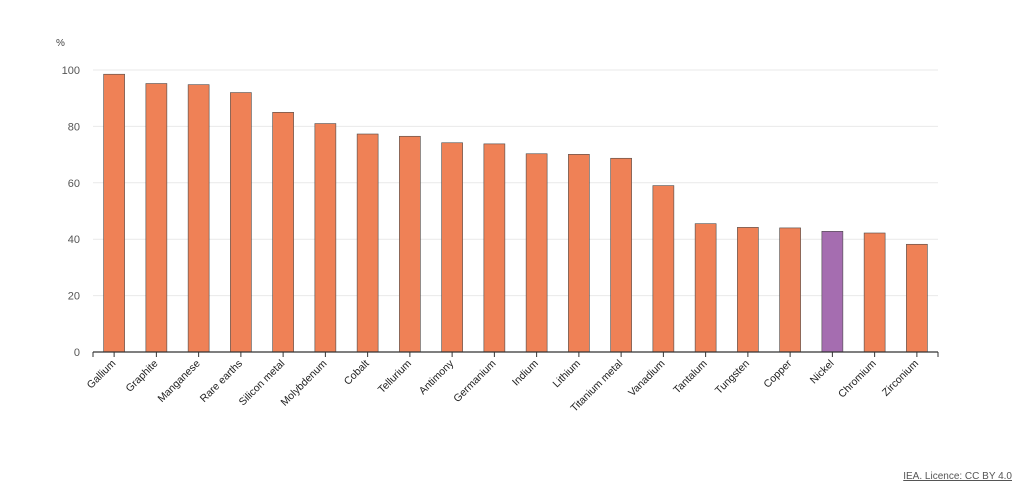 This screenshot has height=494, width=1024. Describe the element at coordinates (690, 376) in the screenshot. I see `x-category-label: Tantalum` at that location.